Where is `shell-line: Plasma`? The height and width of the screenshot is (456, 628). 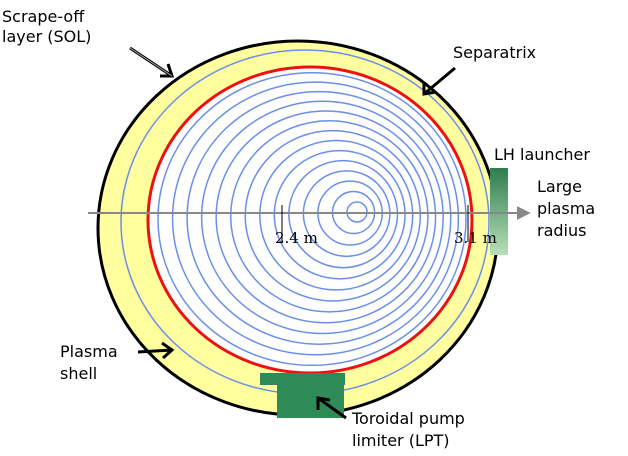
shell-line: Plasma is located at coordinates (89, 351).